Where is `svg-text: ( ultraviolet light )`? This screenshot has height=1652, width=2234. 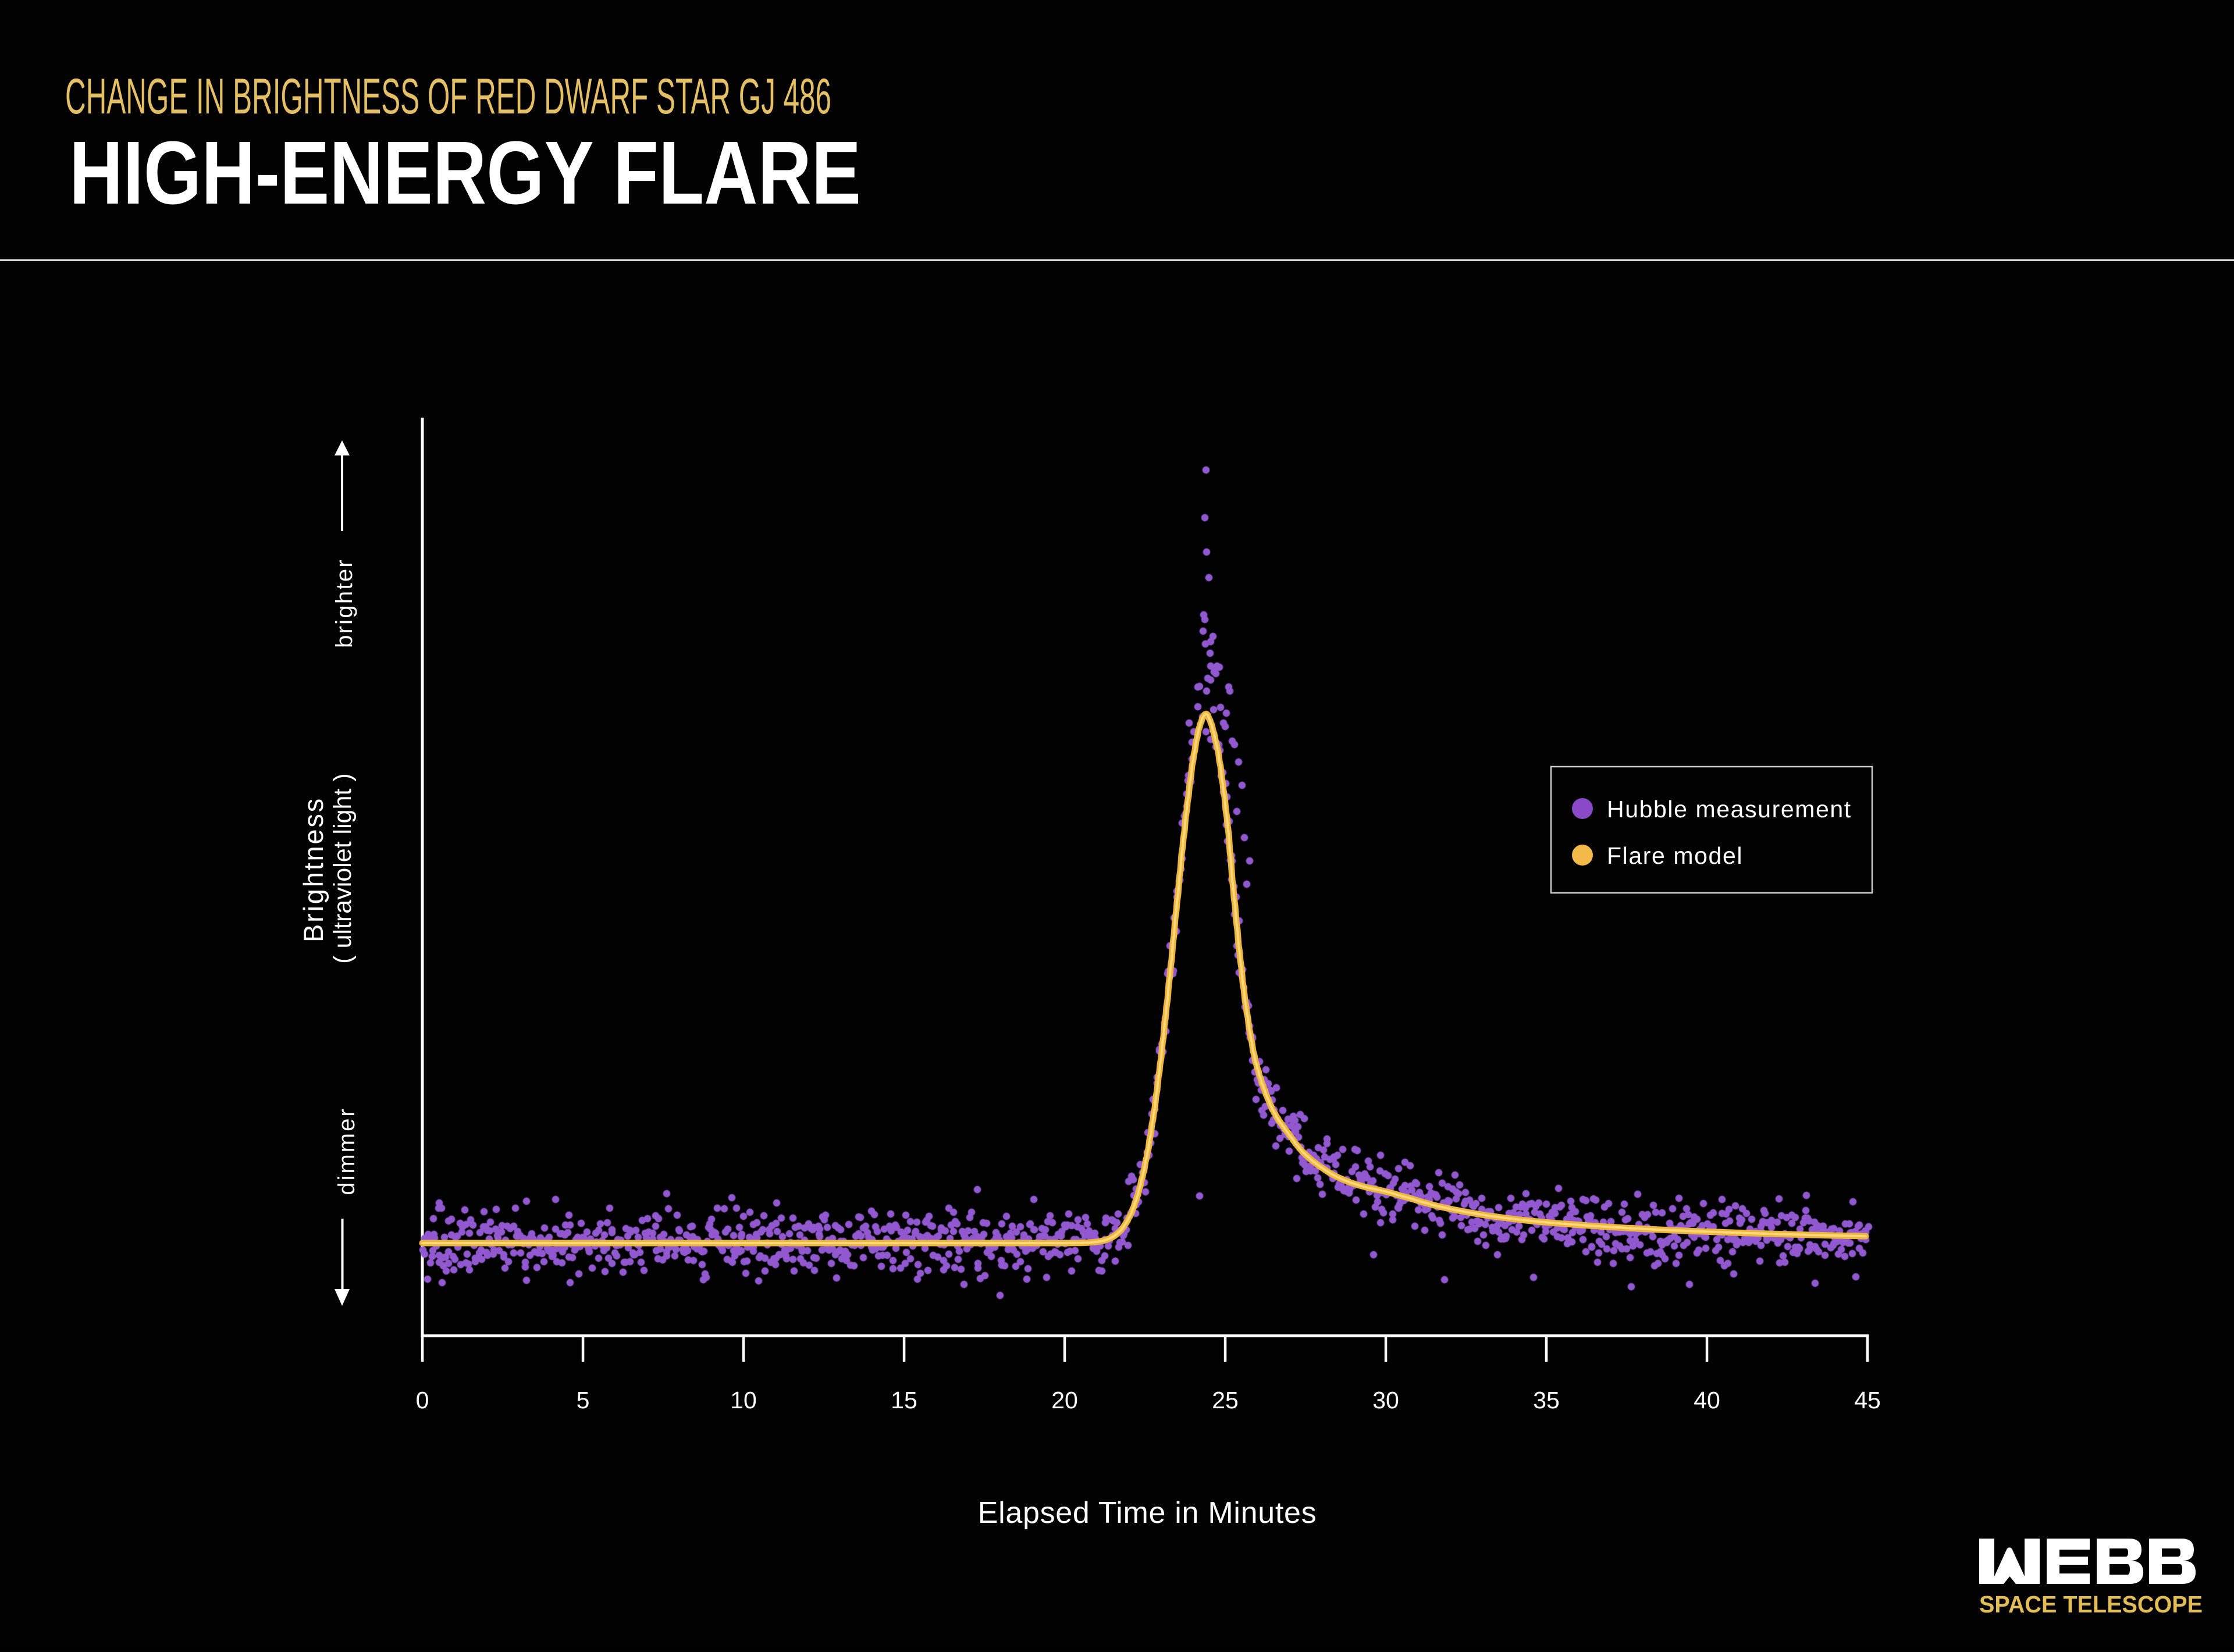 svg-text: ( ultraviolet light ) is located at coordinates (343, 868).